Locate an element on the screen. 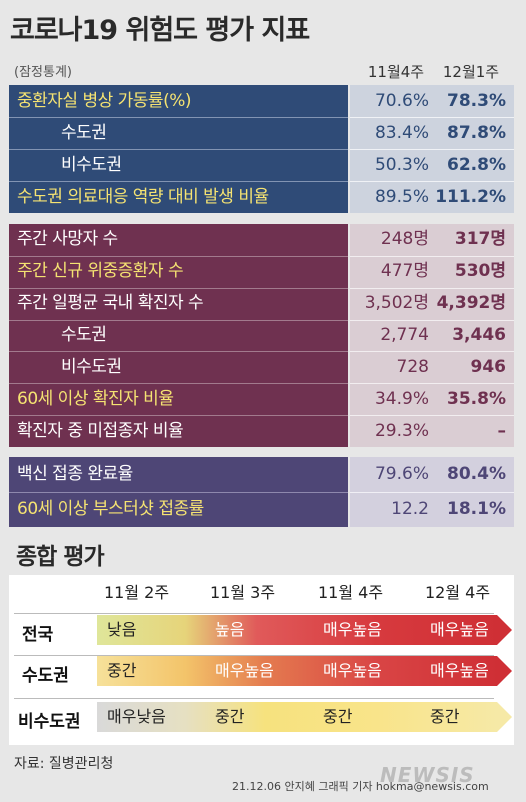  row-label: 백신 접종 완료율 is located at coordinates (75, 474).